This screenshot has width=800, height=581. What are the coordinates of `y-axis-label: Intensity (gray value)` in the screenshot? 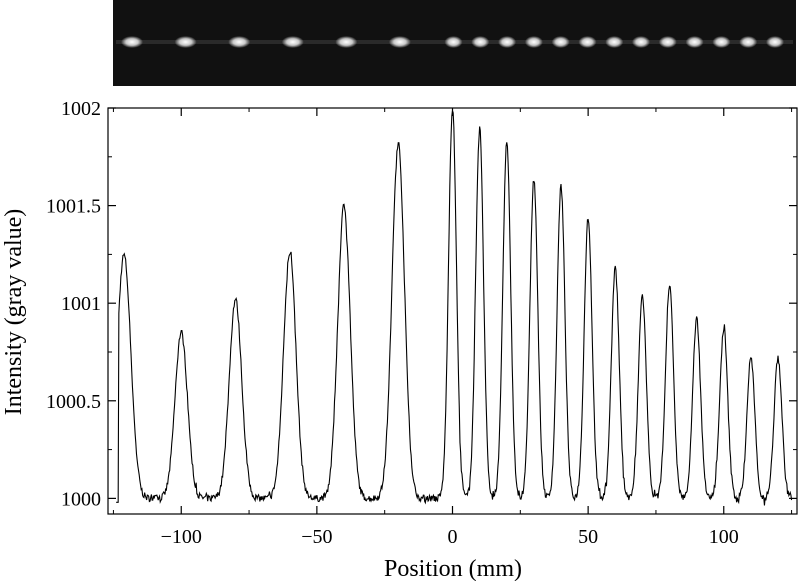 It's located at (14, 312).